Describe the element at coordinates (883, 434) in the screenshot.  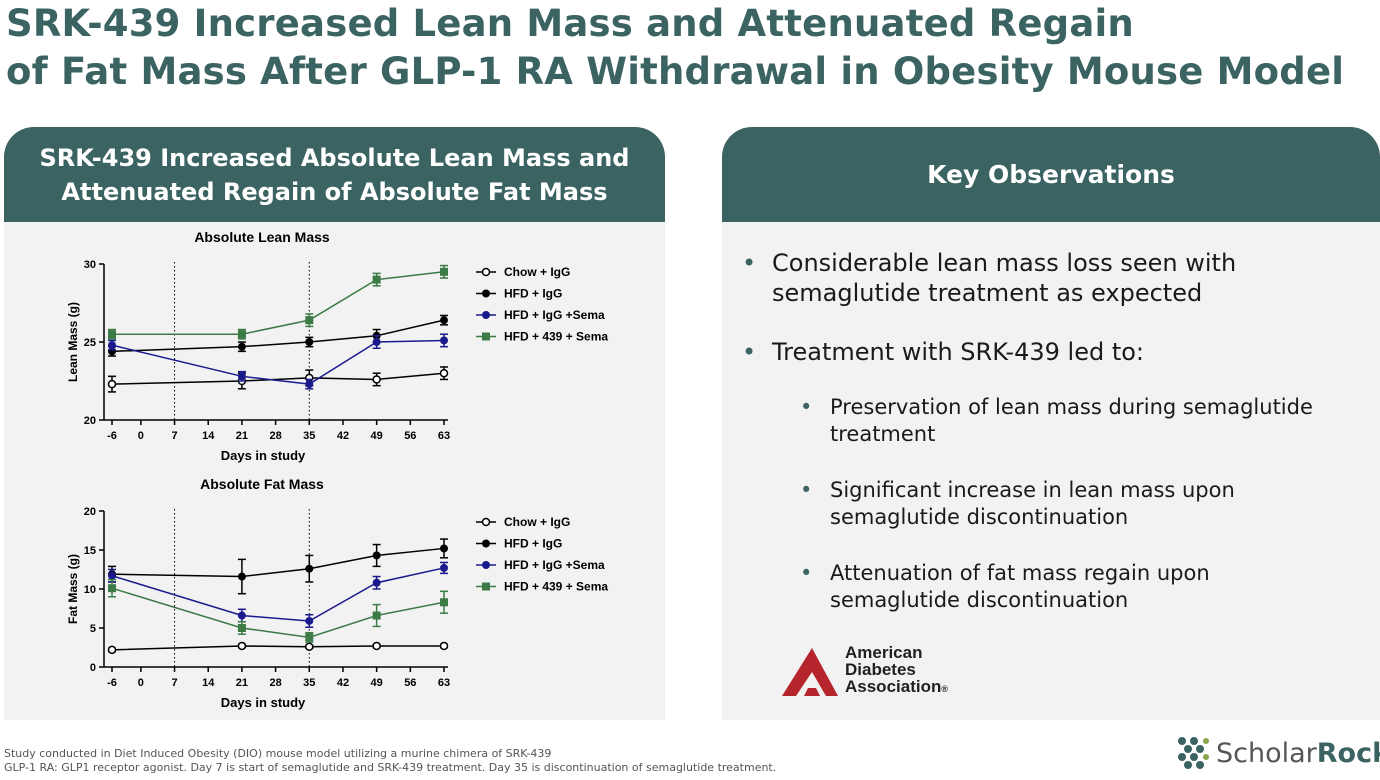
I see `observation-line: treatment` at that location.